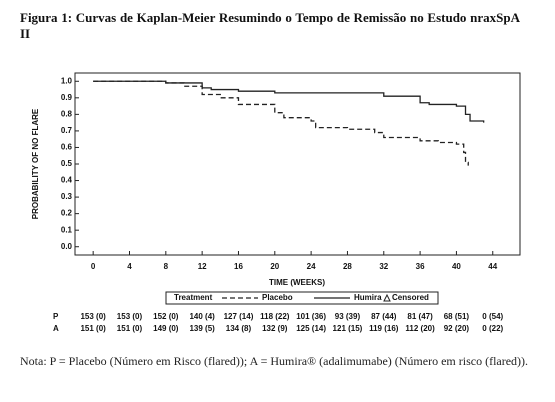 The image size is (555, 402). Describe the element at coordinates (67, 246) in the screenshot. I see `y-tick-label: 0.0` at that location.